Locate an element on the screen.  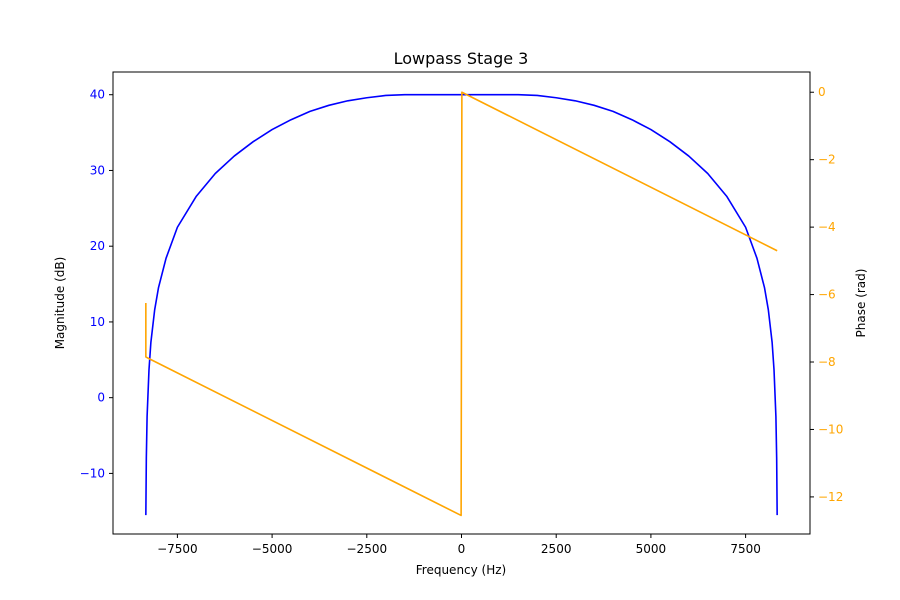
right-tick-label: −10 is located at coordinates (830, 429).